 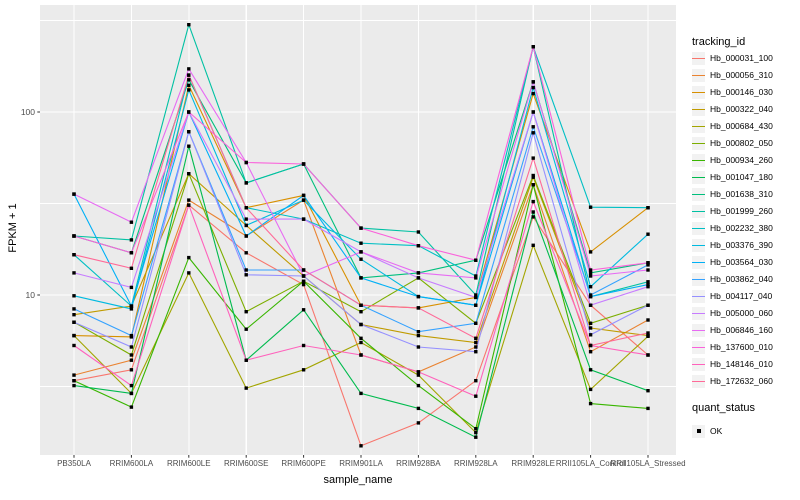 I want to click on legend-key-ok, so click(x=698, y=431).